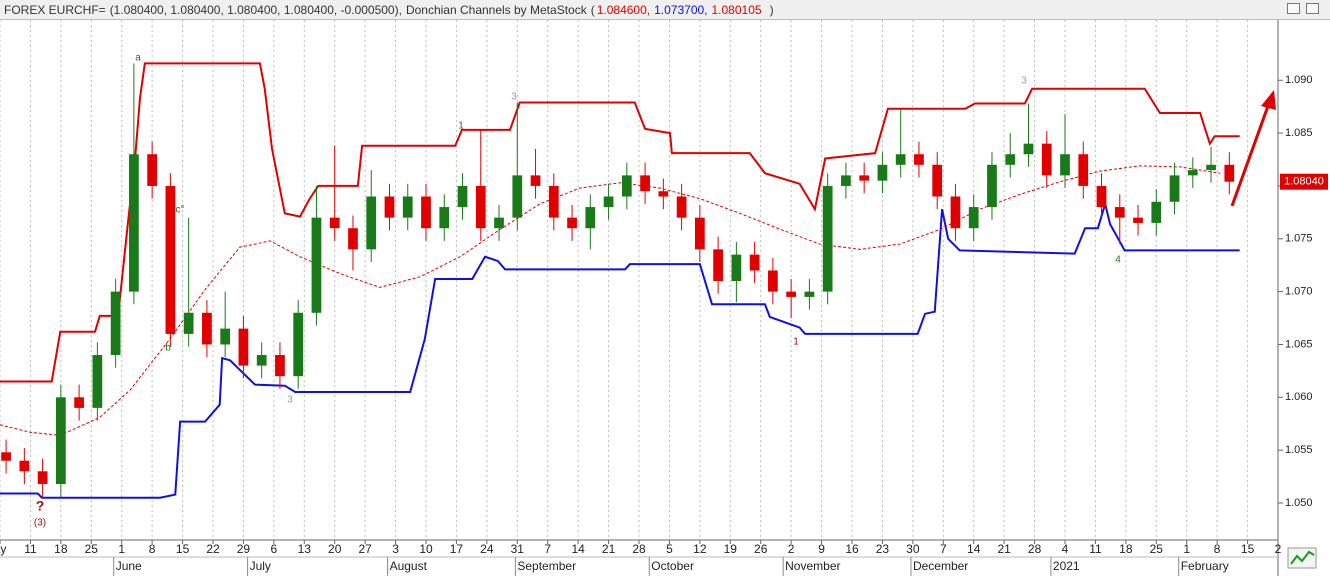  I want to click on restore-button, so click(1293, 8).